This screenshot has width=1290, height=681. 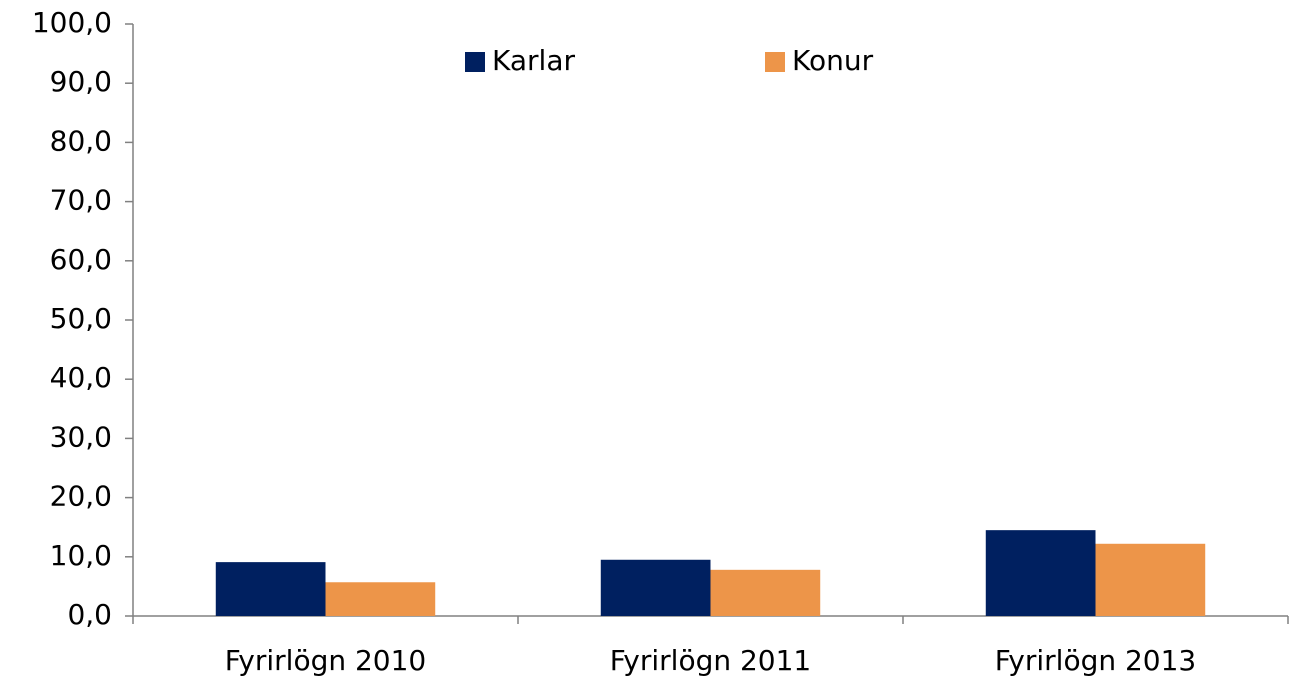 What do you see at coordinates (81, 200) in the screenshot?
I see `y-tick-label: 70,0` at bounding box center [81, 200].